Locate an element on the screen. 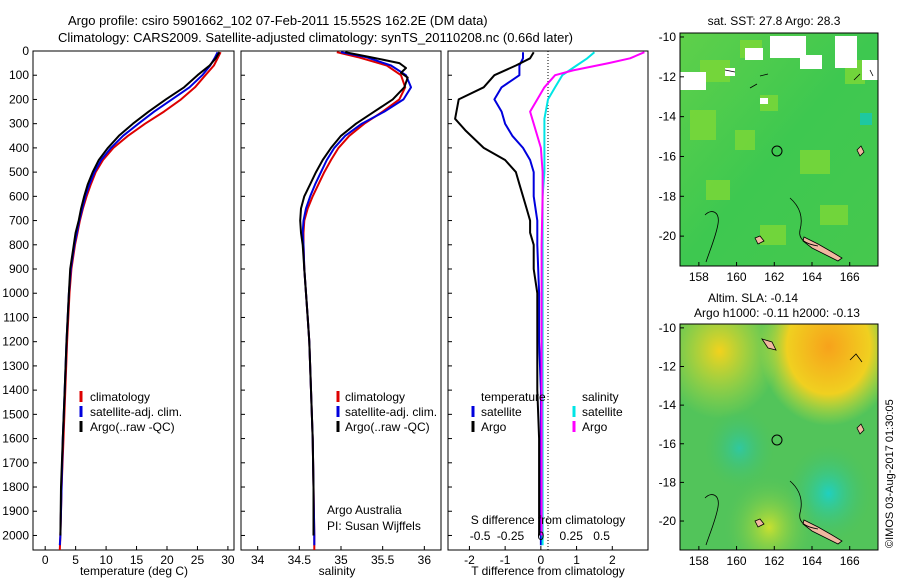 The image size is (900, 580). sla-map-ytick-label: -18 is located at coordinates (668, 482).